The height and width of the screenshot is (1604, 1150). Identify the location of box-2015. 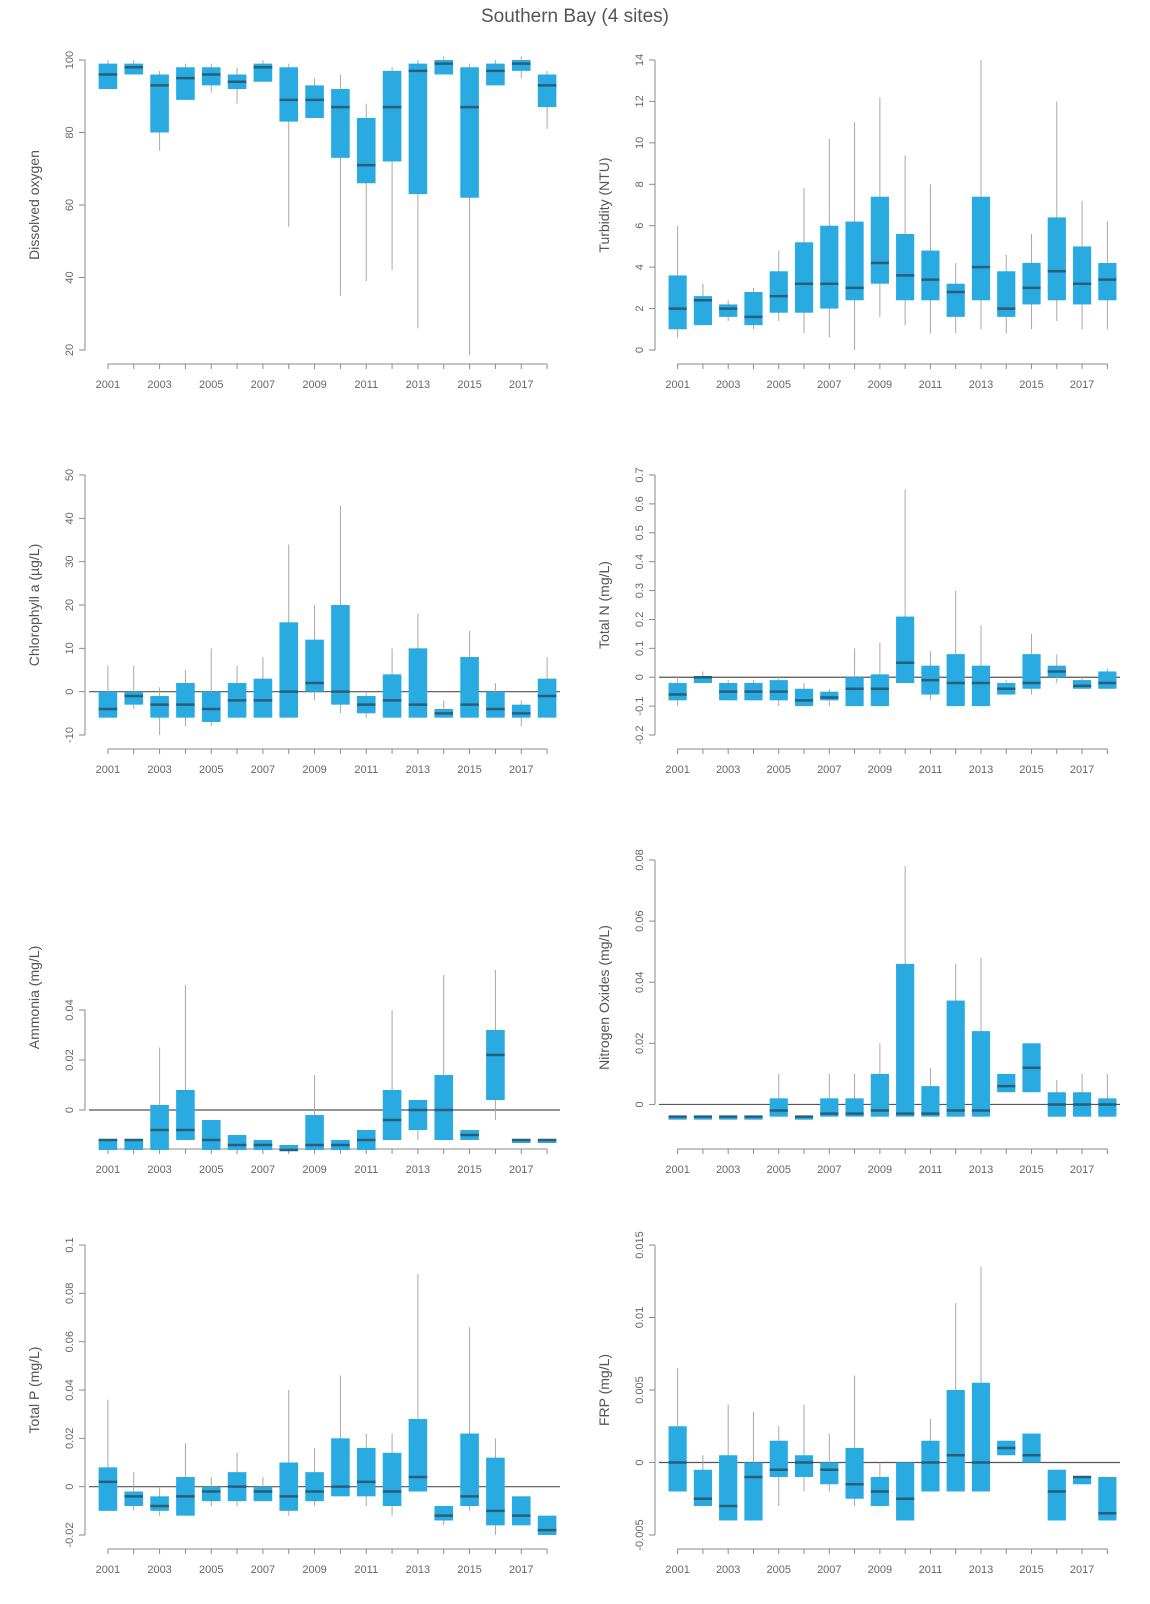
(1031, 1448).